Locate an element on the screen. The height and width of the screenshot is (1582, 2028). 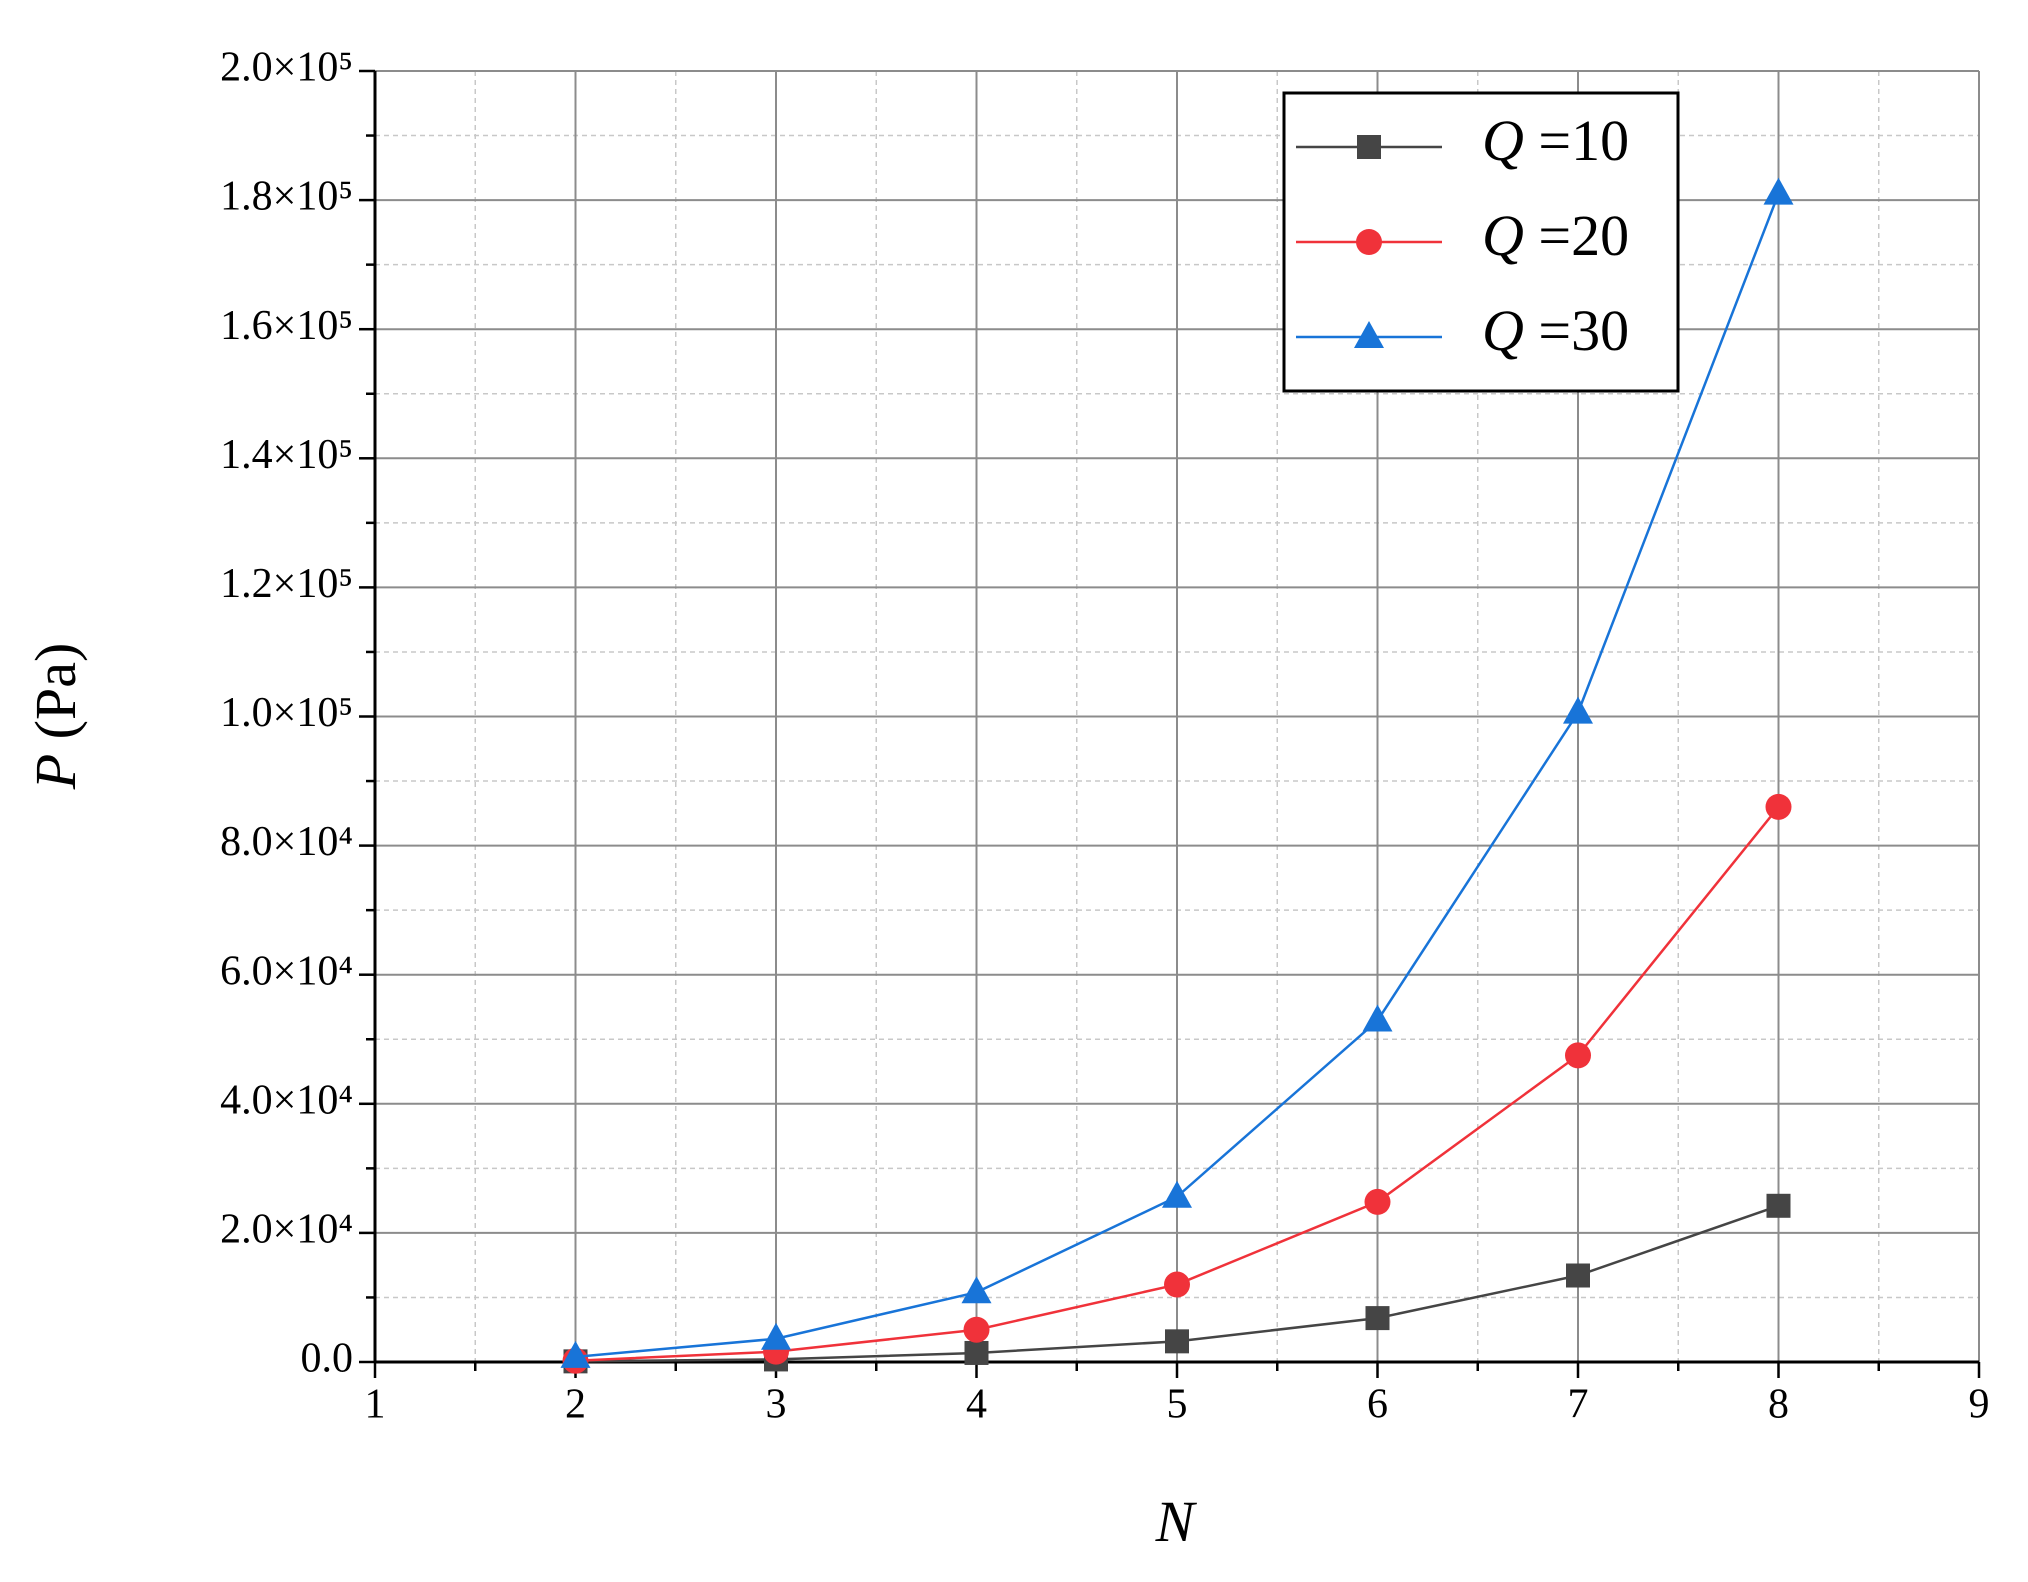
x-tick-label: 5 is located at coordinates (1177, 1405).